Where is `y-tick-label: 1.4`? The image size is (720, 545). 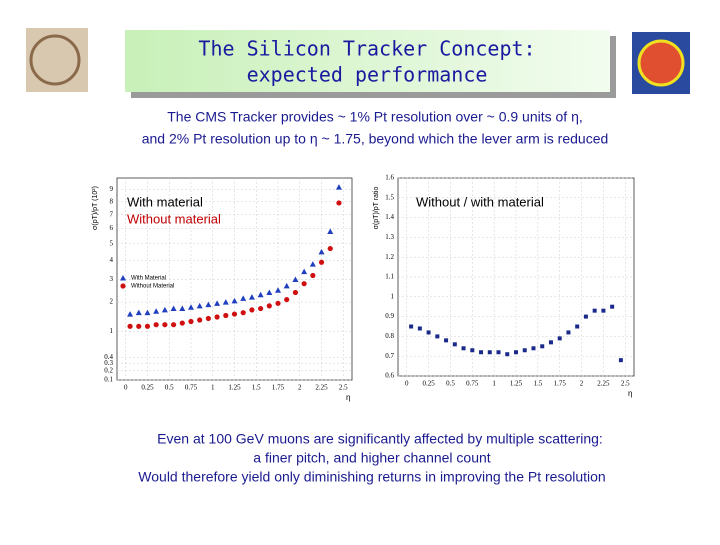
y-tick-label: 1.4 is located at coordinates (389, 217).